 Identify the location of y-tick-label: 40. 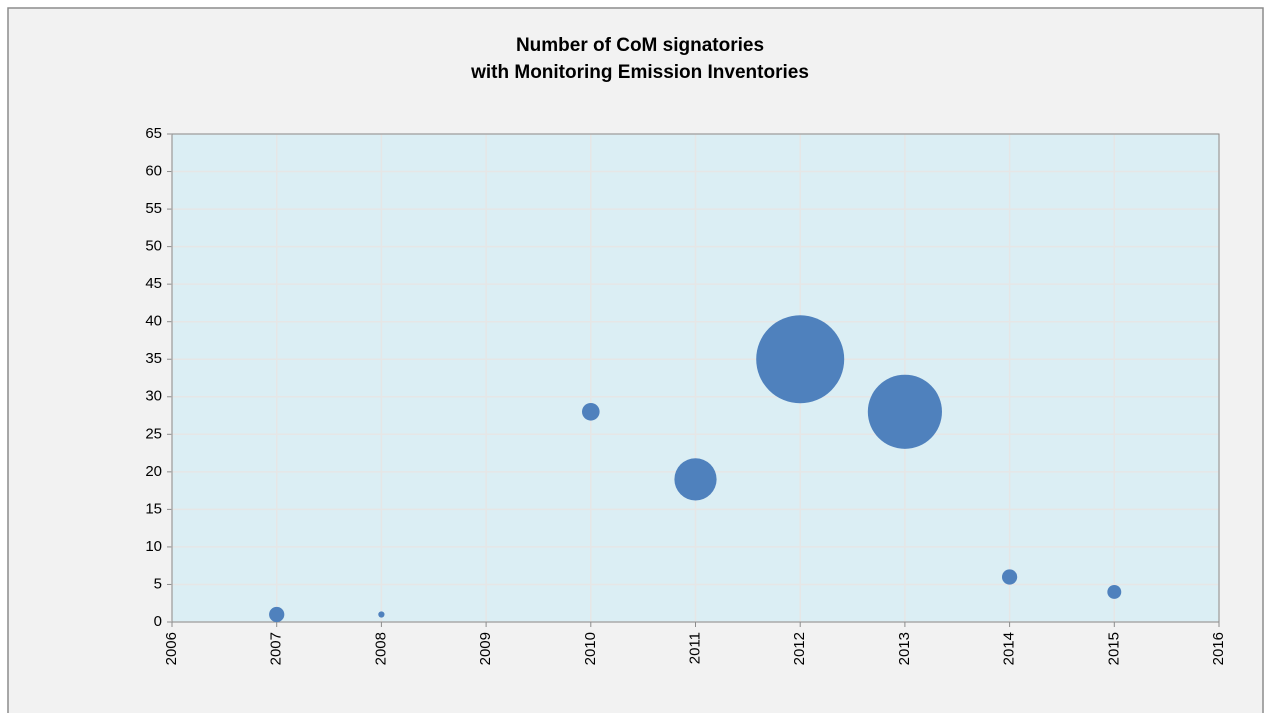
(153, 321).